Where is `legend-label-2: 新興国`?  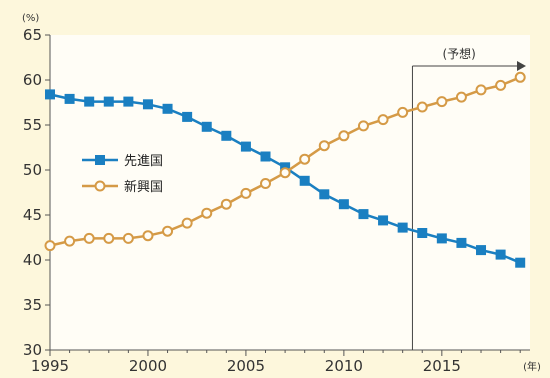 legend-label-2: 新興国 is located at coordinates (143, 187).